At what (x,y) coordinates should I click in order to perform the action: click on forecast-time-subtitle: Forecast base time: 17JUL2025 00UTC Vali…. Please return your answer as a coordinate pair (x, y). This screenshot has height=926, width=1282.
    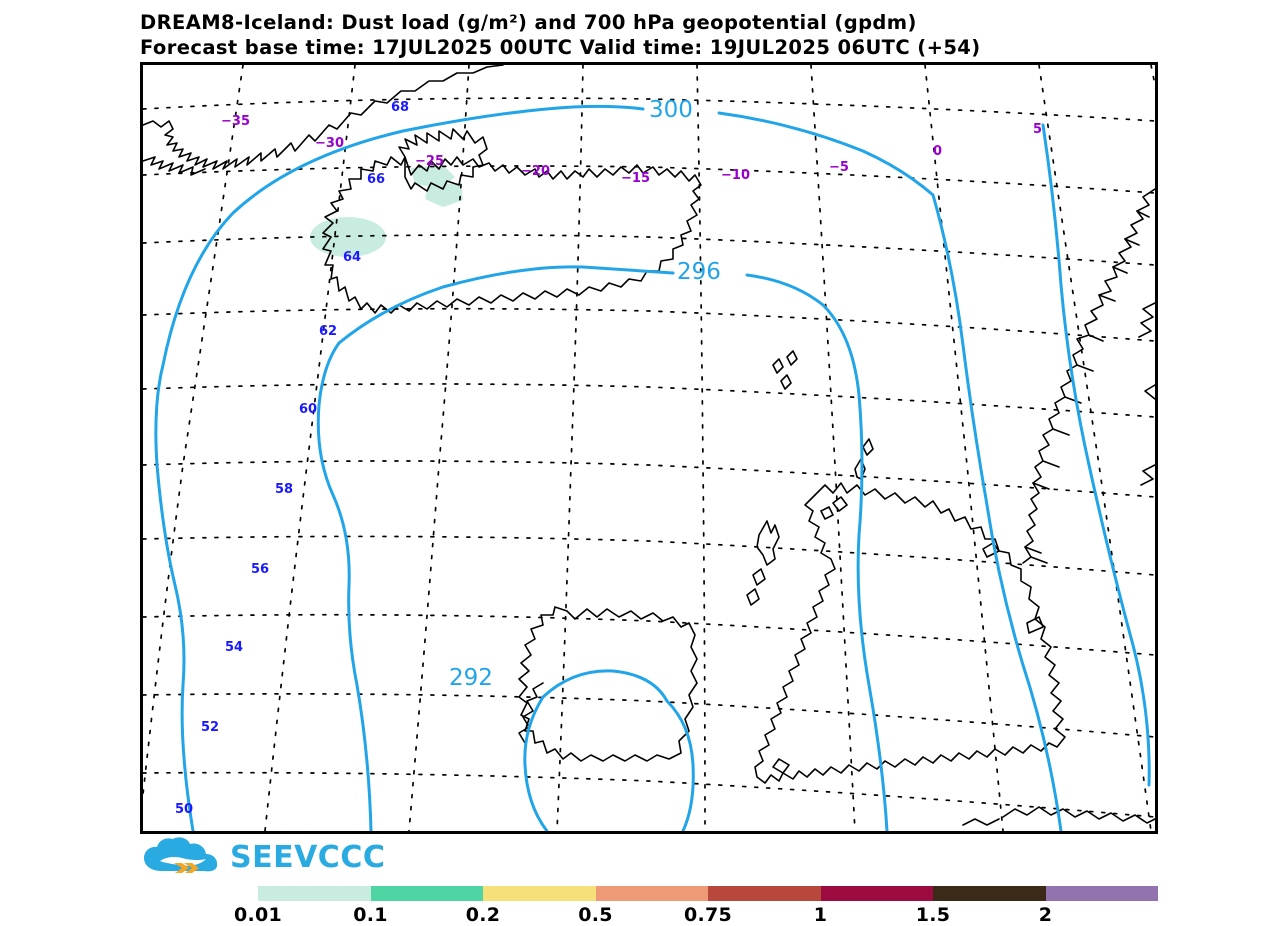
    Looking at the image, I should click on (560, 47).